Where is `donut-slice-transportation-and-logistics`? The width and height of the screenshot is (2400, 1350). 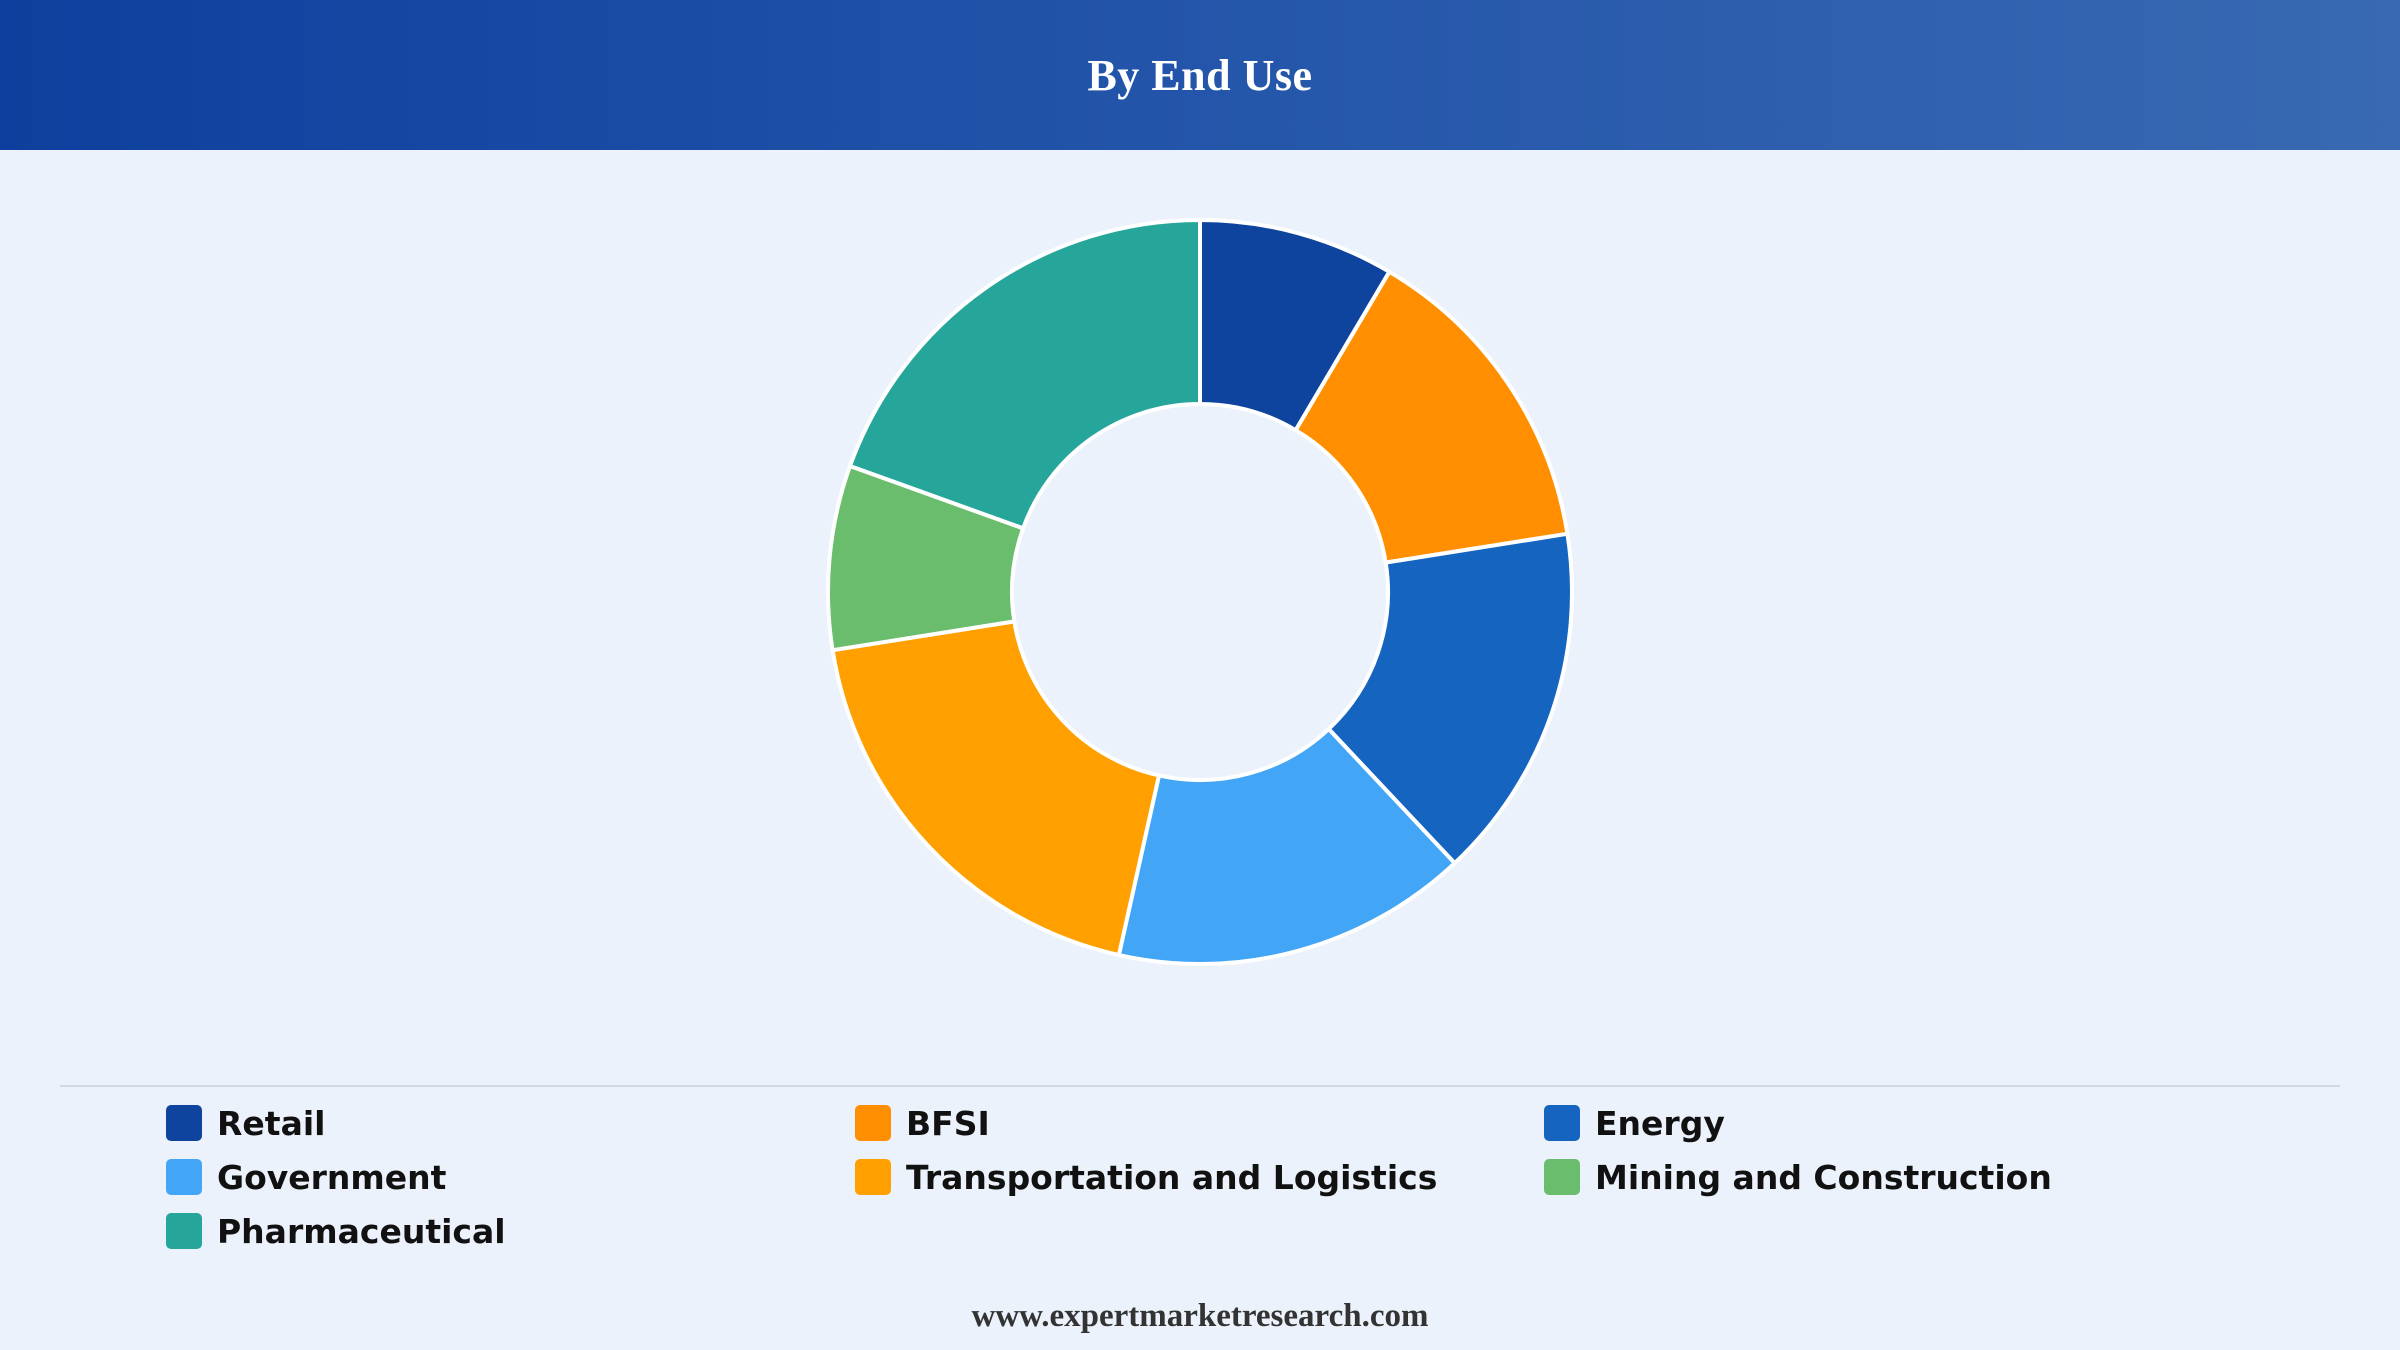 donut-slice-transportation-and-logistics is located at coordinates (995, 788).